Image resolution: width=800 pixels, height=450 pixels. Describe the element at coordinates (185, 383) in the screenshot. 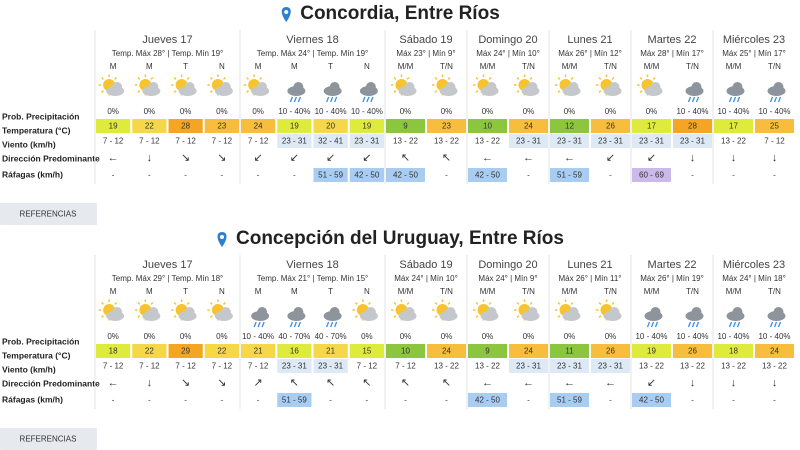

I see `direction: ↘` at that location.